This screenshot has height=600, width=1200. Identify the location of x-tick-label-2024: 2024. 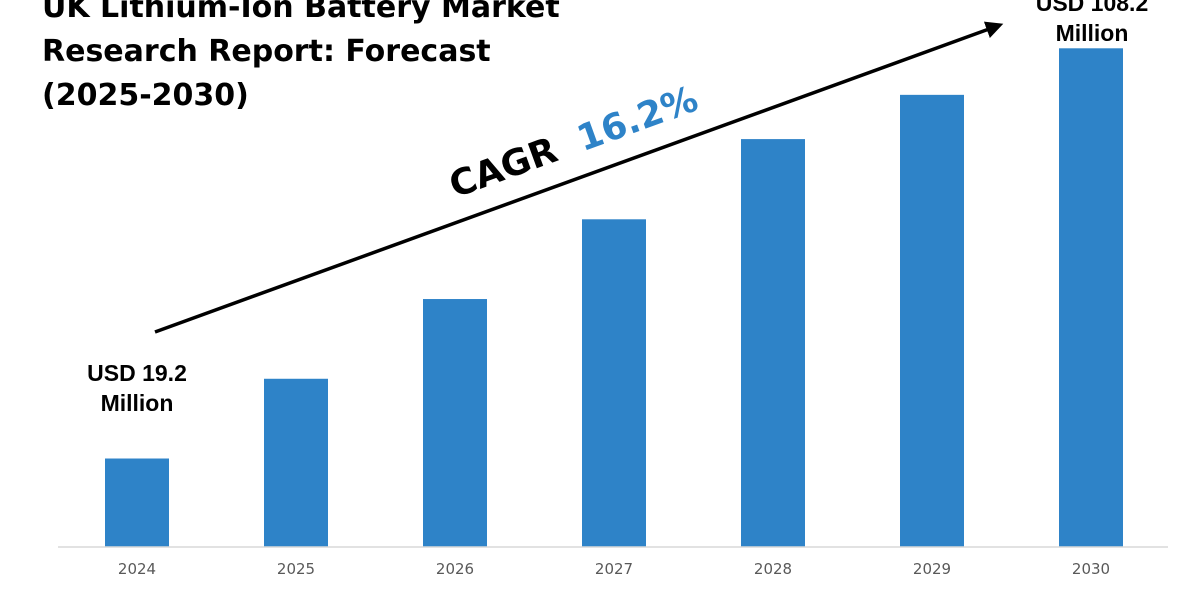
(137, 569).